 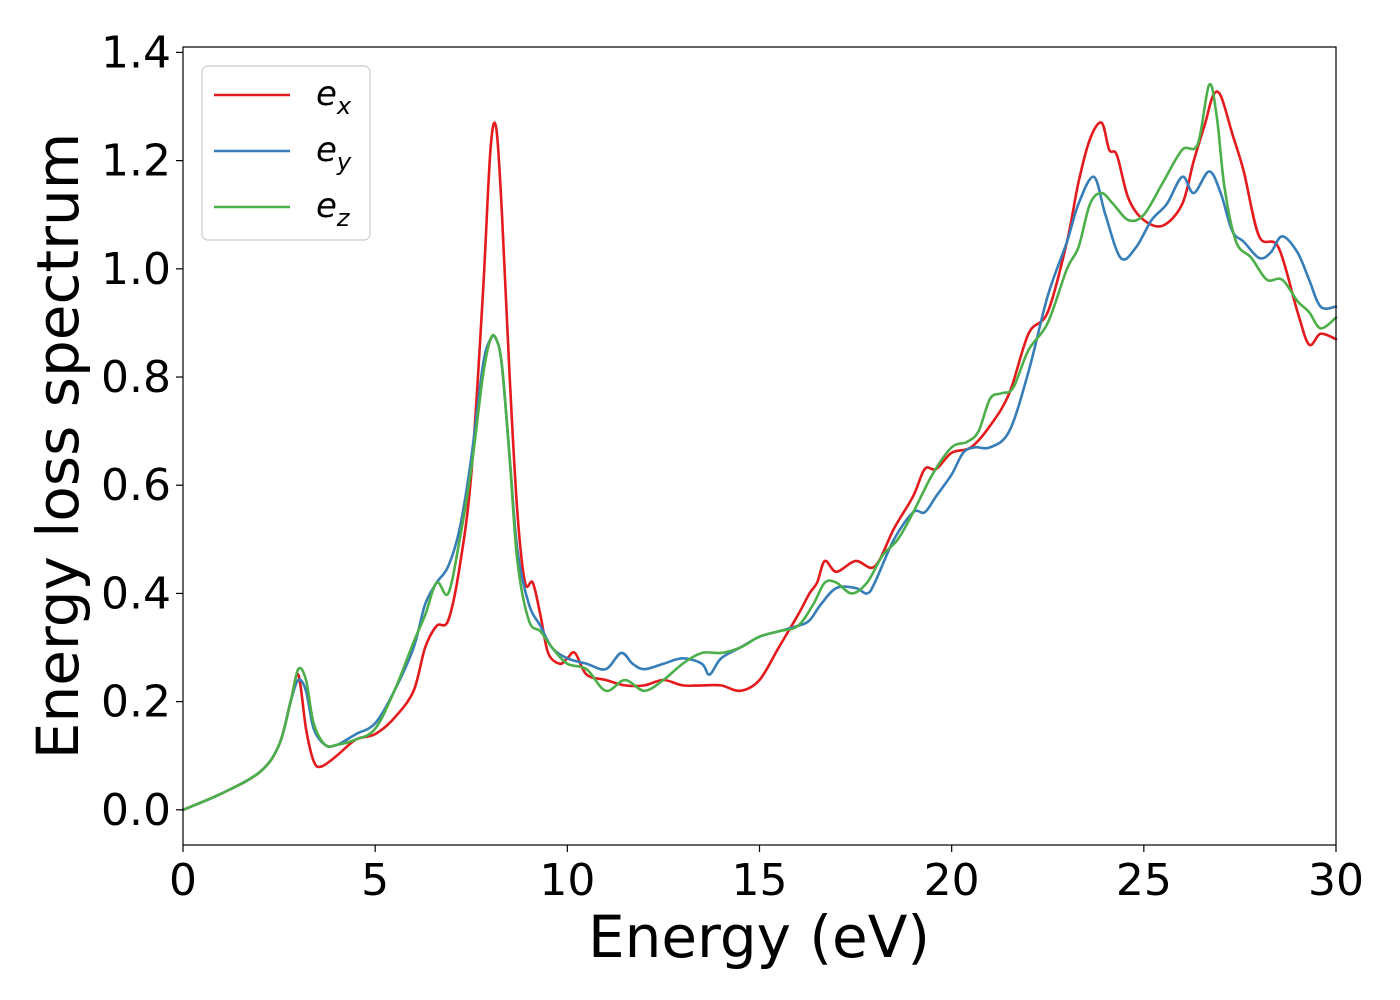 I want to click on x-tick-label: 15, so click(x=760, y=880).